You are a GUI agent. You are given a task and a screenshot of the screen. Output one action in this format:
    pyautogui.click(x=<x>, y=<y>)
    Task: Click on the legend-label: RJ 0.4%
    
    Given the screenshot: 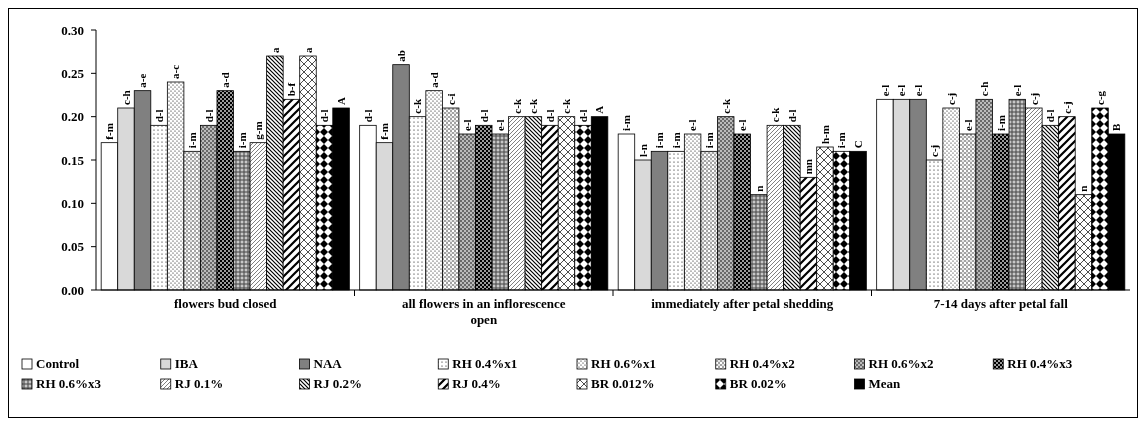 What is the action you would take?
    pyautogui.click(x=476, y=383)
    